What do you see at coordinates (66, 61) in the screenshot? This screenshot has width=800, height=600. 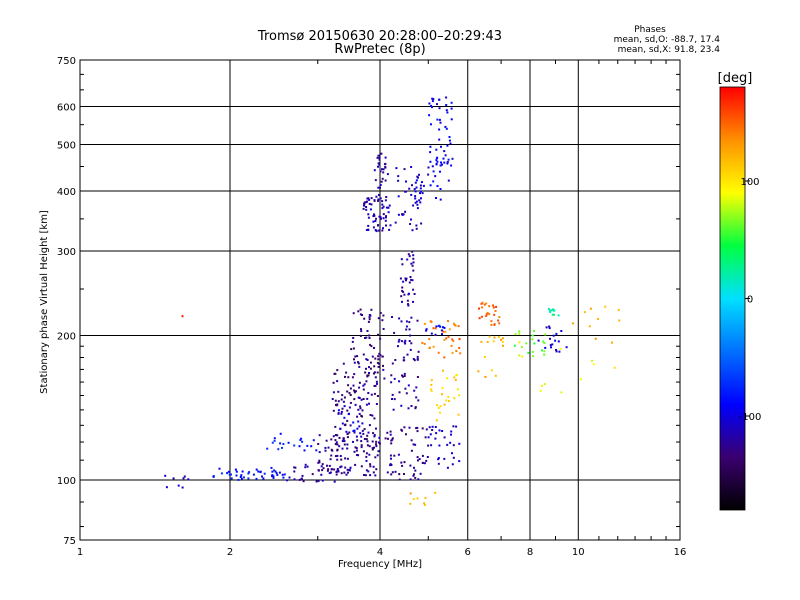 I see `y-tick-label: 750` at bounding box center [66, 61].